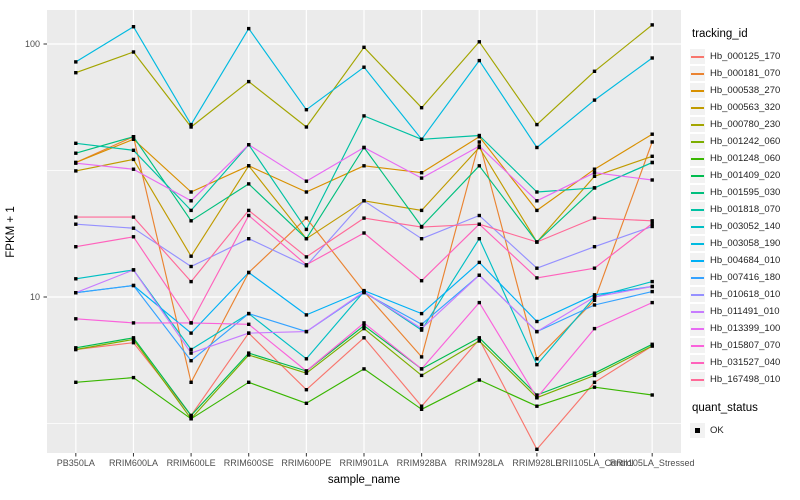  What do you see at coordinates (422, 463) in the screenshot?
I see `x-tick-label: RRIM928BA` at bounding box center [422, 463].